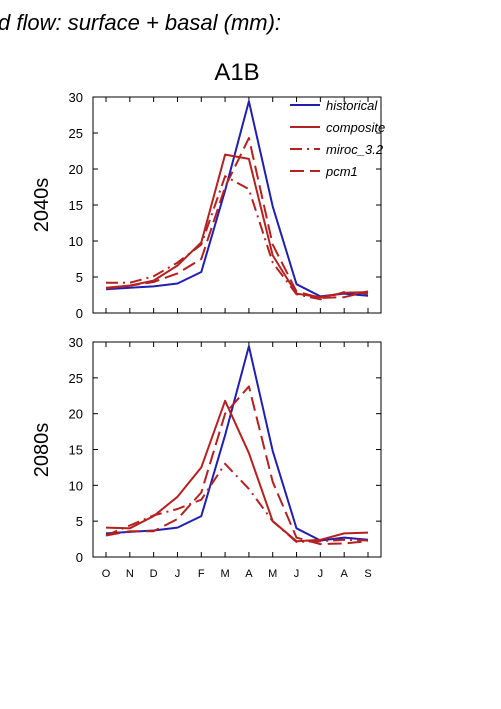 The image size is (501, 709). Describe the element at coordinates (154, 574) in the screenshot. I see `x-tick-label: D` at that location.